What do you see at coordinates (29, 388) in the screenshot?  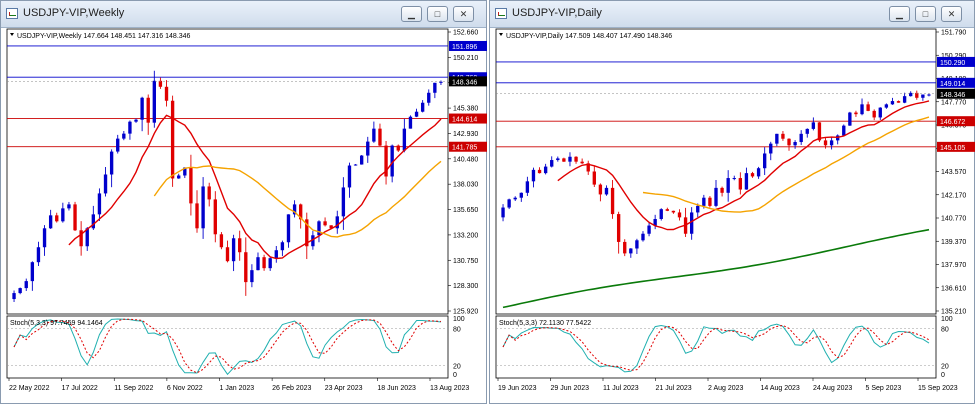 I see `date-tick-label: 22 May 2022` at bounding box center [29, 388].